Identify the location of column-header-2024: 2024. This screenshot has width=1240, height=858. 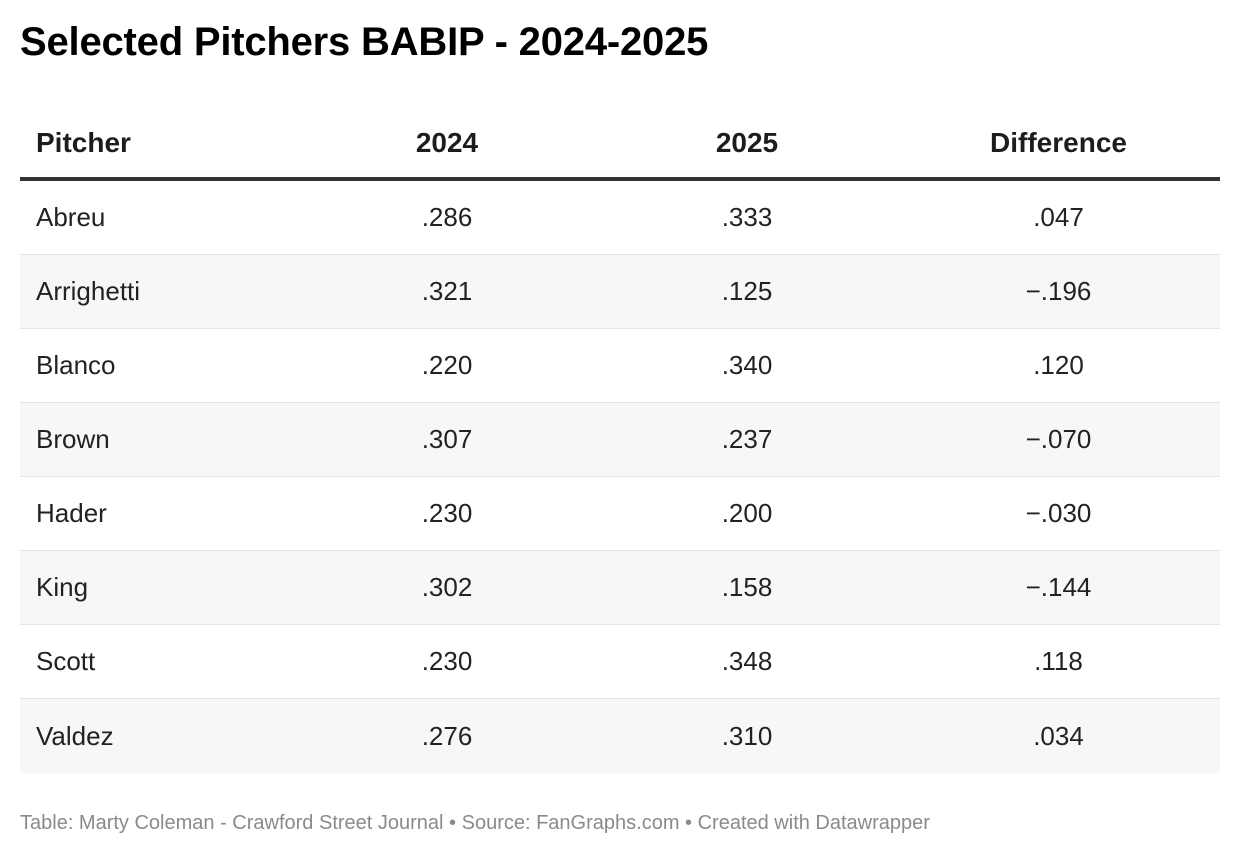
(447, 142).